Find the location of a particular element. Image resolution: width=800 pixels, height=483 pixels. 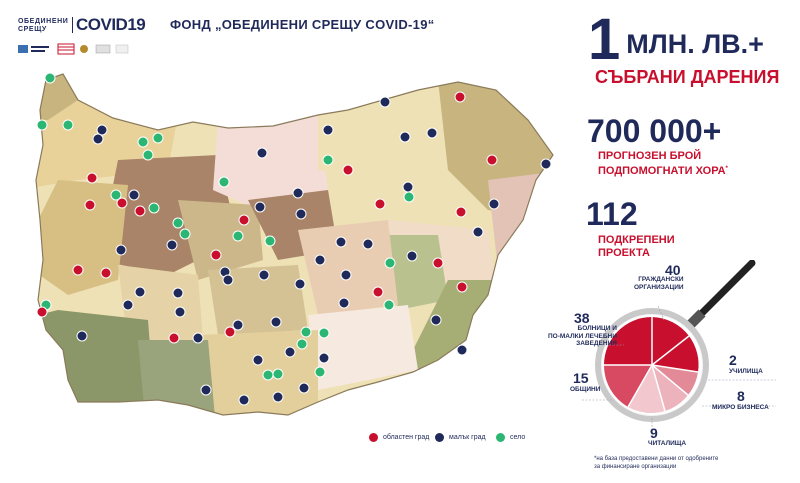

logo-divider is located at coordinates (72, 25).